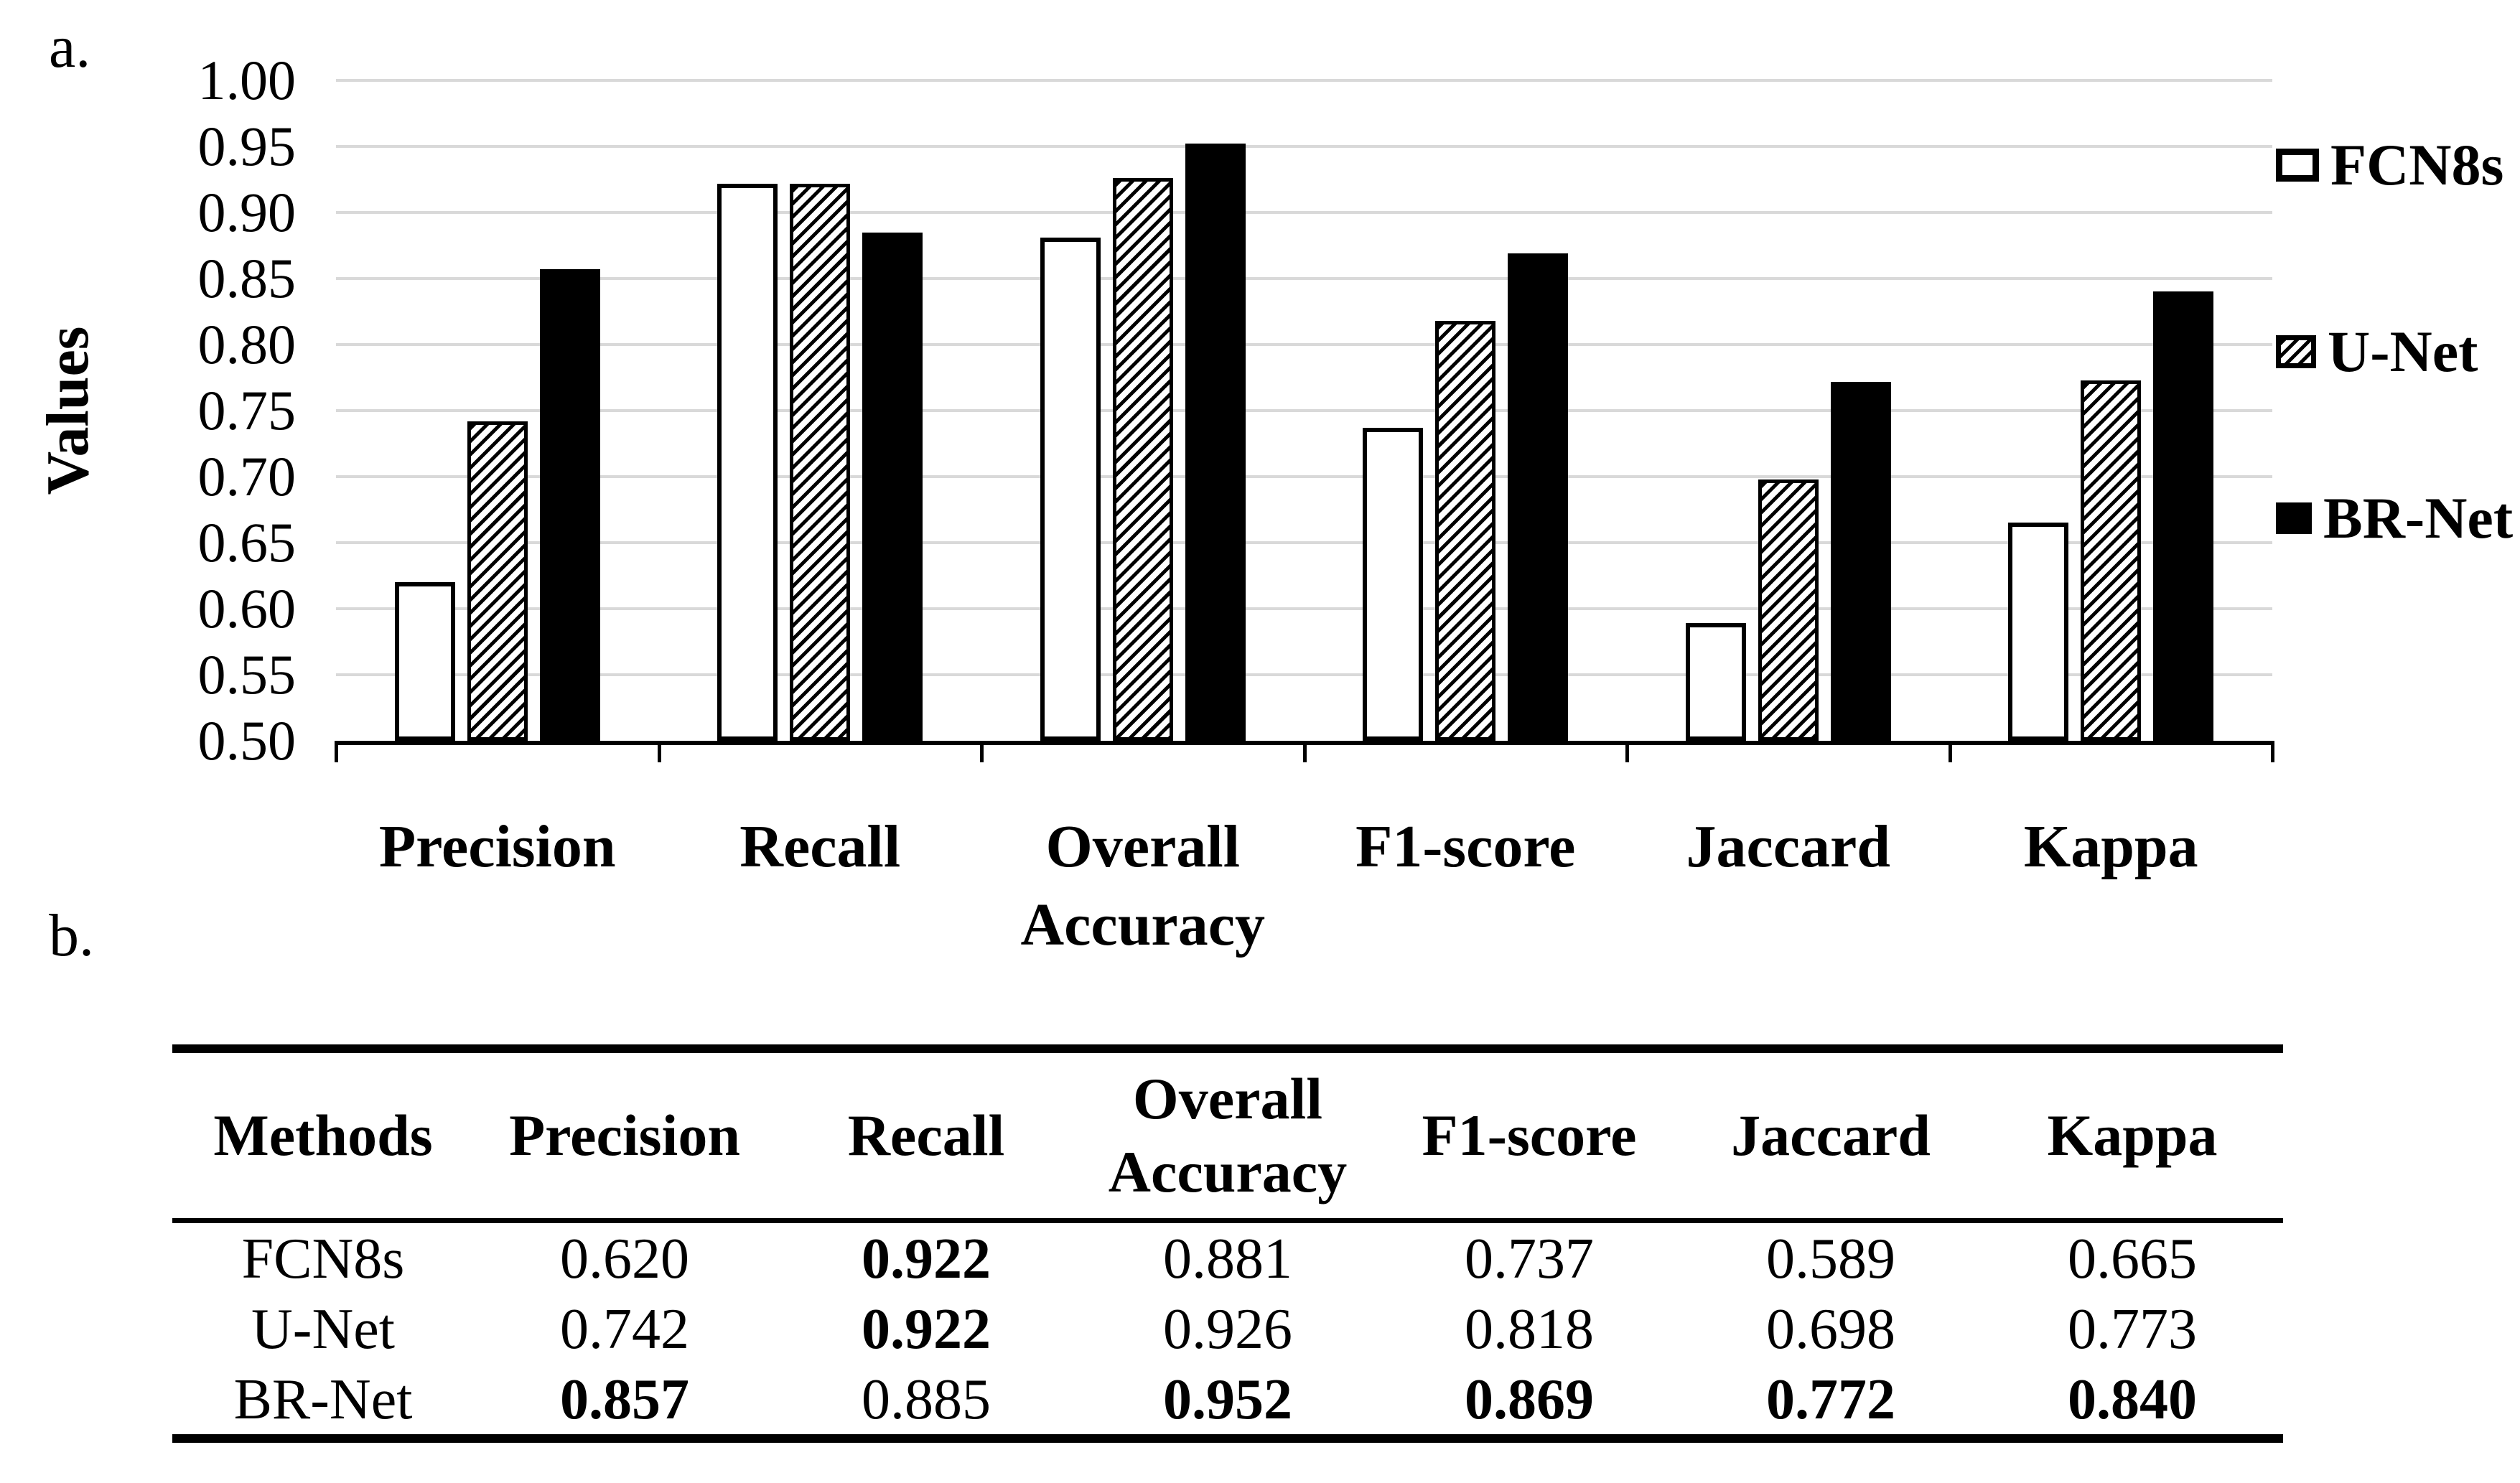 Image resolution: width=2520 pixels, height=1483 pixels. What do you see at coordinates (71, 935) in the screenshot?
I see `panel-b-label: b.` at bounding box center [71, 935].